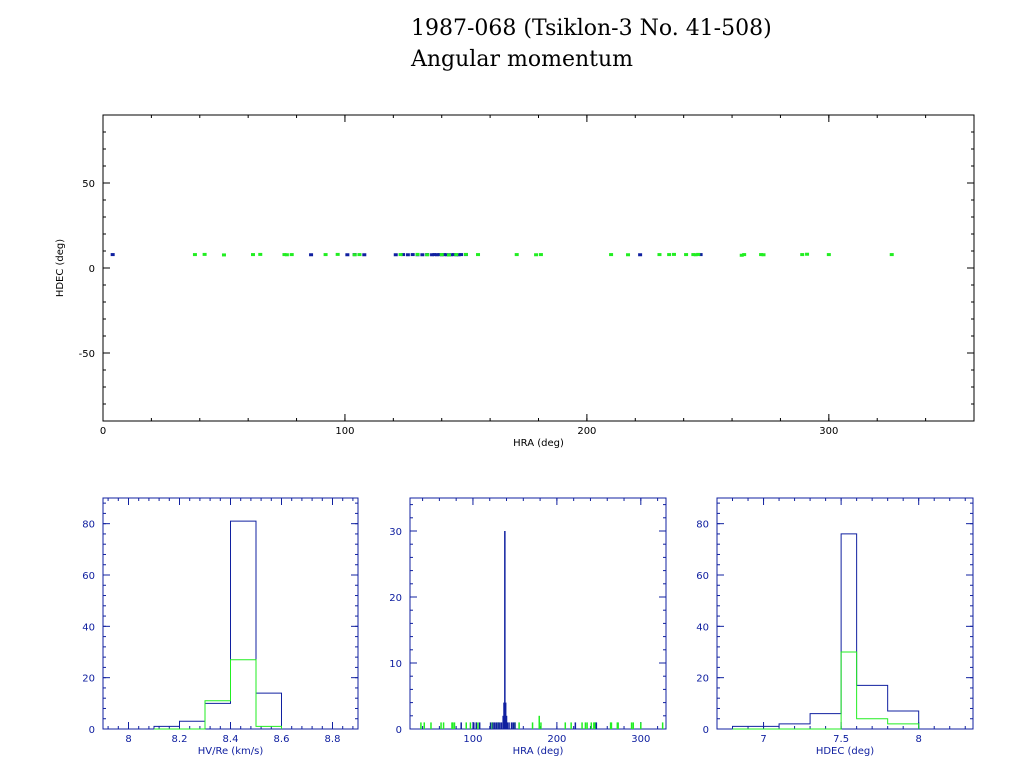 The width and height of the screenshot is (1024, 768). Describe the element at coordinates (87, 354) in the screenshot. I see `y-tick-label: -50` at that location.